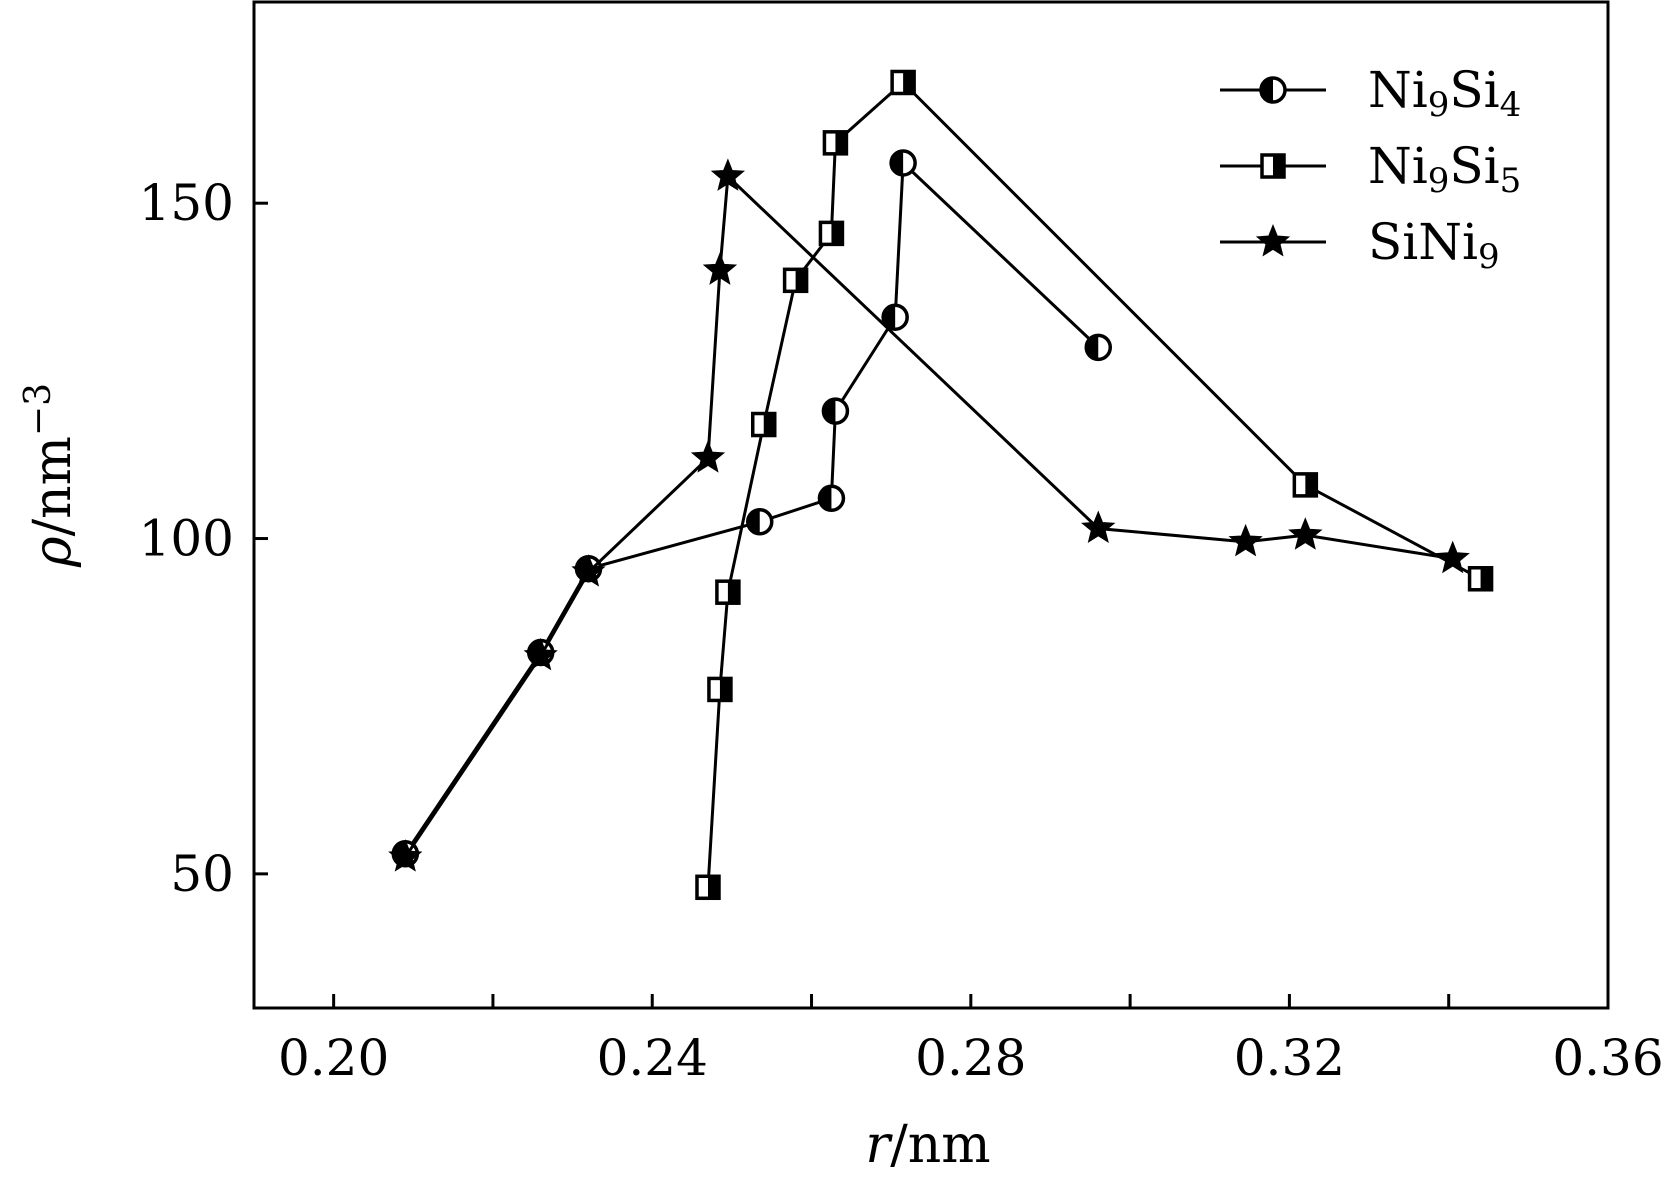 Image resolution: width=1667 pixels, height=1181 pixels. I want to click on legend-marker-1-fill, so click(1278, 166).